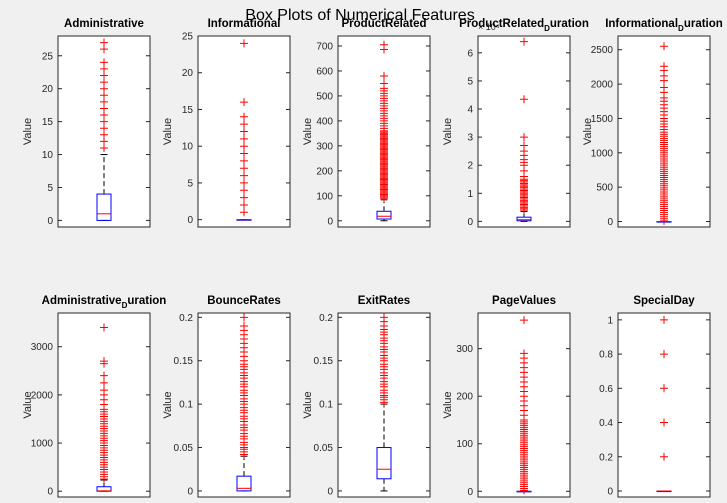 The image size is (727, 503). What do you see at coordinates (226, 123) in the screenshot?
I see `axes-2: 0 5 10 15 20 25 Value Informational` at bounding box center [226, 123].